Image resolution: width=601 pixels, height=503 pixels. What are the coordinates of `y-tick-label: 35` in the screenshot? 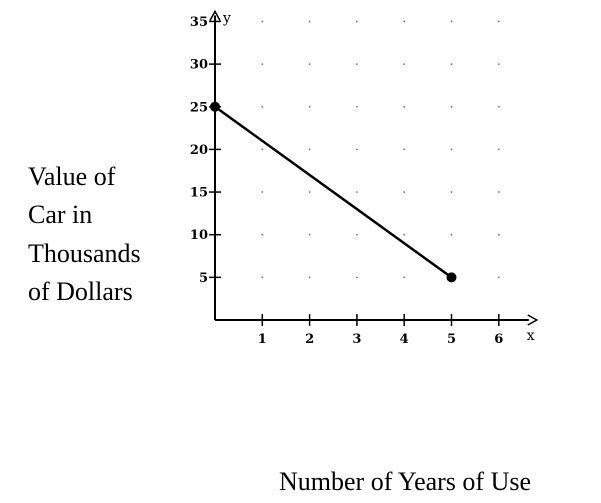 It's located at (199, 22).